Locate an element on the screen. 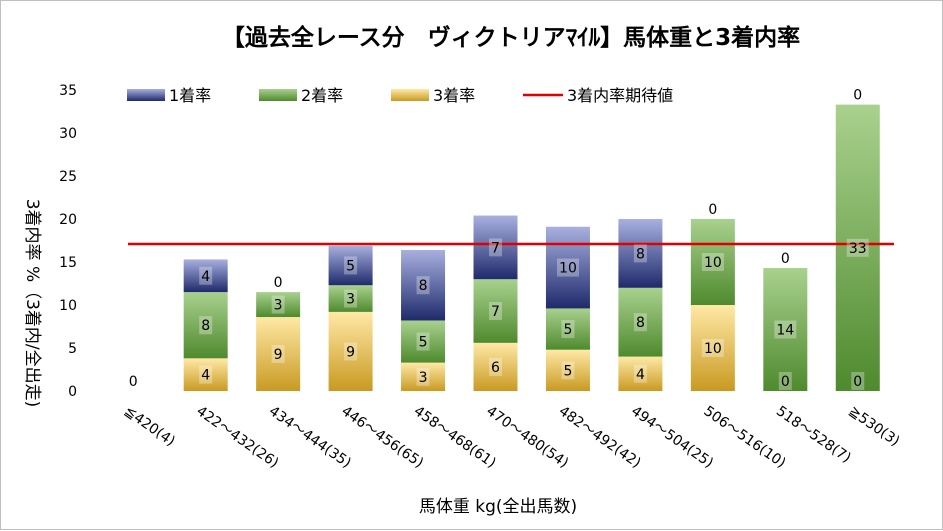  y-tick-label: 5 is located at coordinates (72, 349).